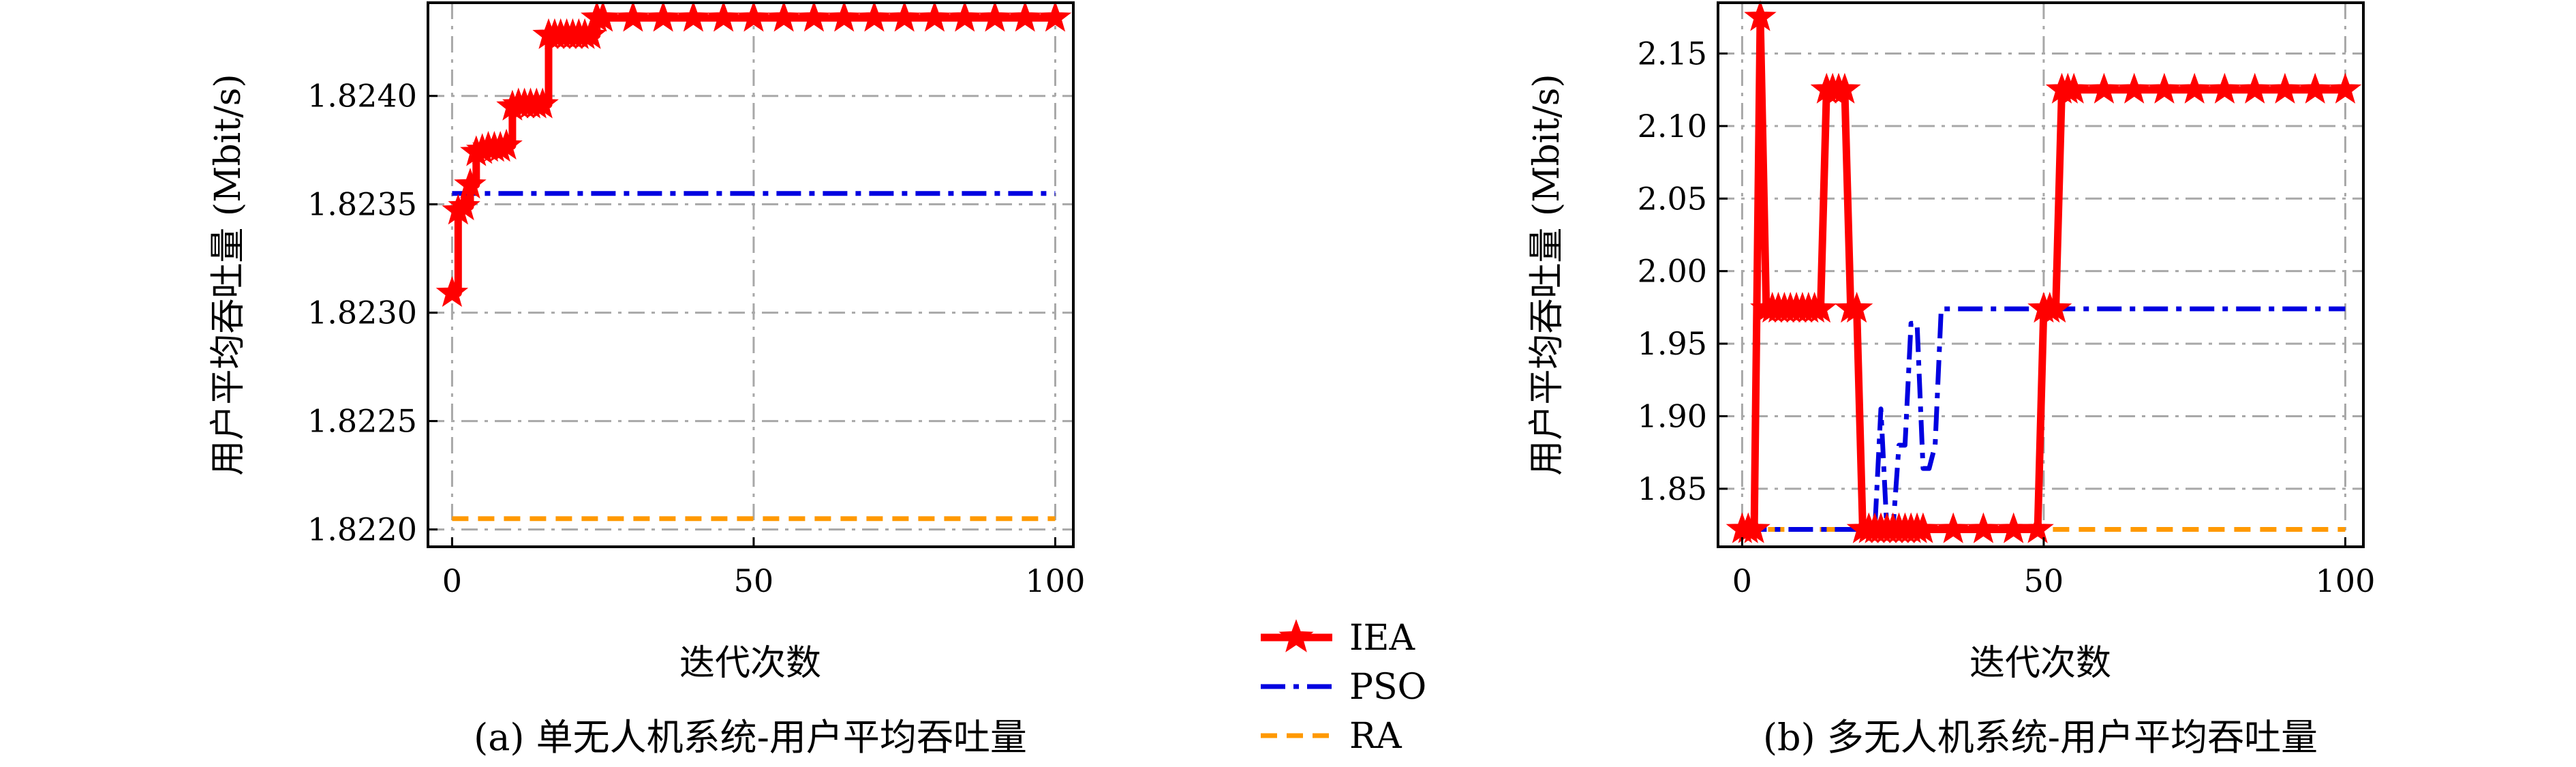 The image size is (2576, 767). I want to click on y-tick-label: 1.90, so click(1673, 416).